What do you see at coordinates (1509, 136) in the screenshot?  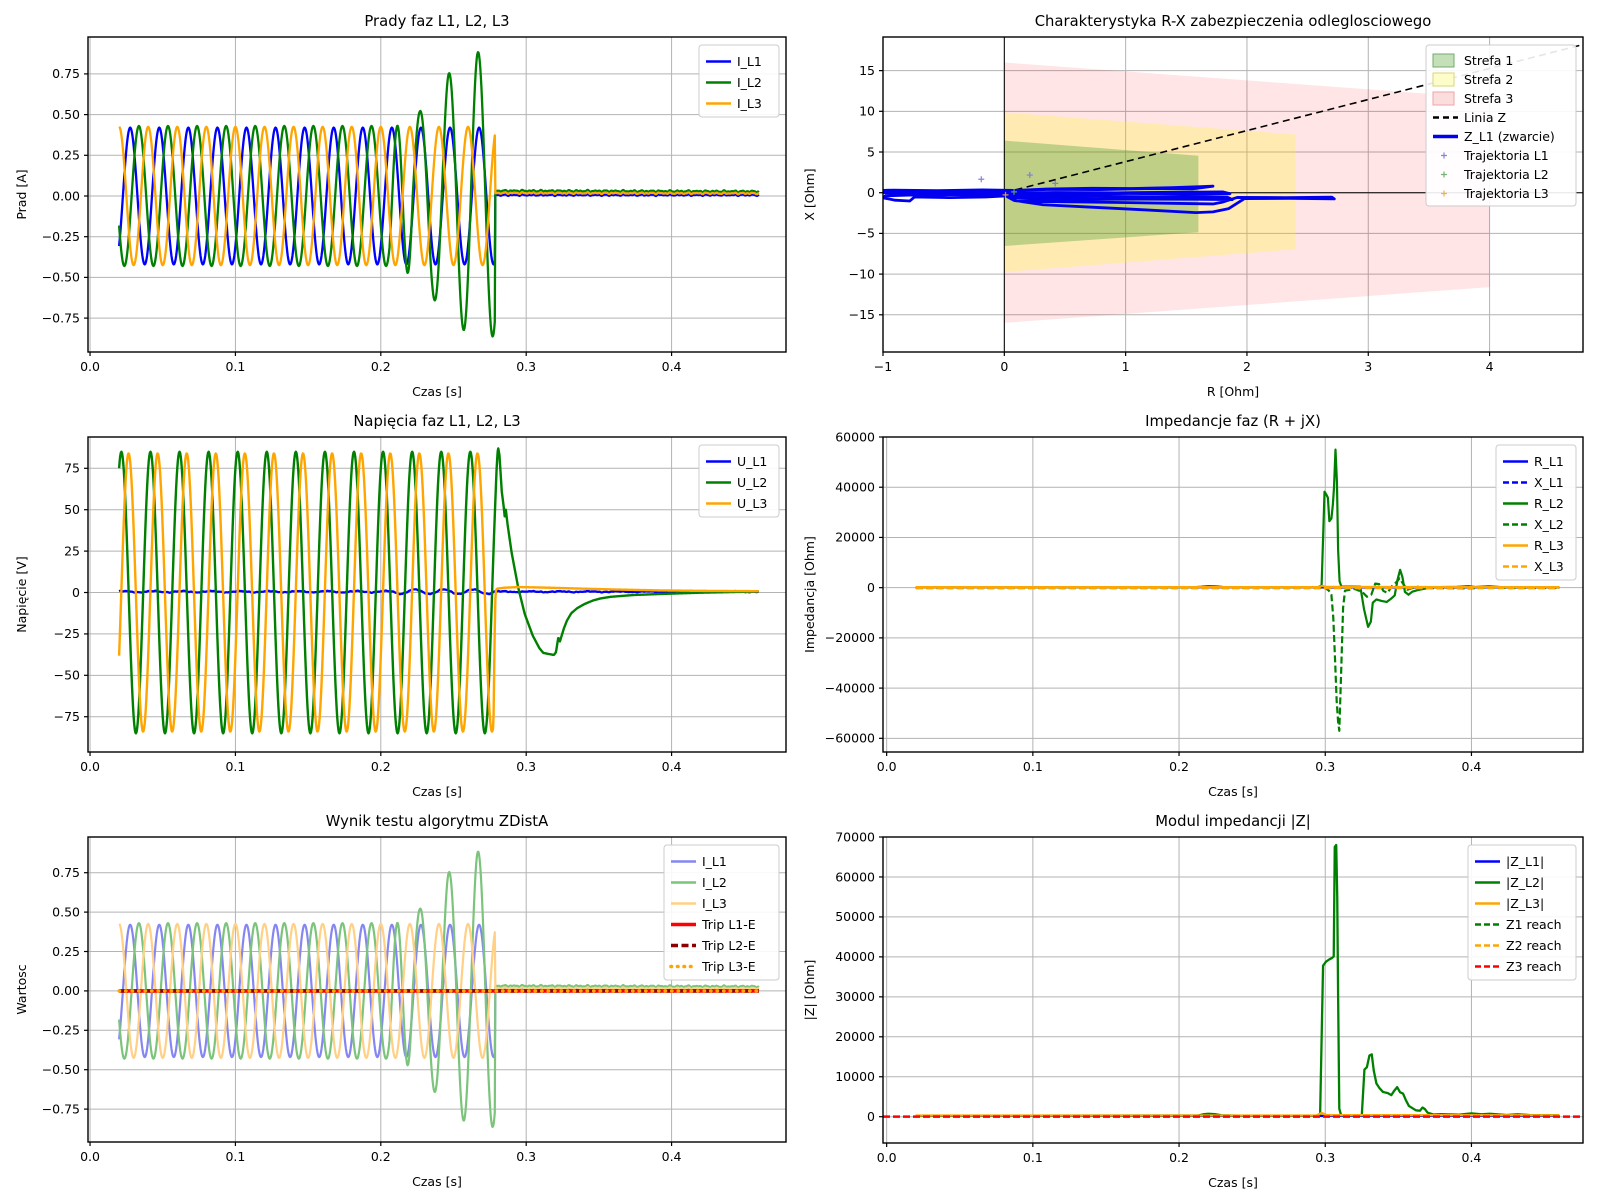 I see `legend-label: Z_L1 (zwarcie)` at bounding box center [1509, 136].